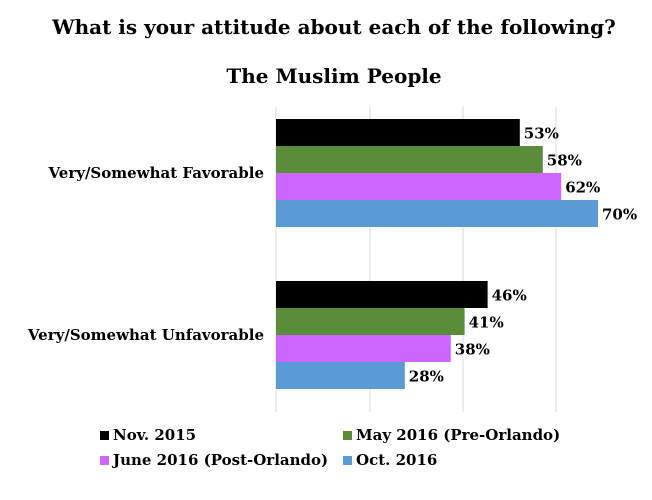 This screenshot has width=652, height=500. I want to click on data-label: 58%, so click(564, 161).